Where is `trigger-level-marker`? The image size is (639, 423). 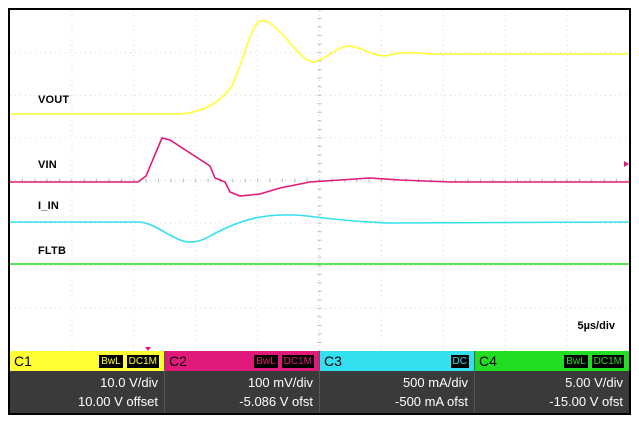
trigger-level-marker is located at coordinates (626, 164).